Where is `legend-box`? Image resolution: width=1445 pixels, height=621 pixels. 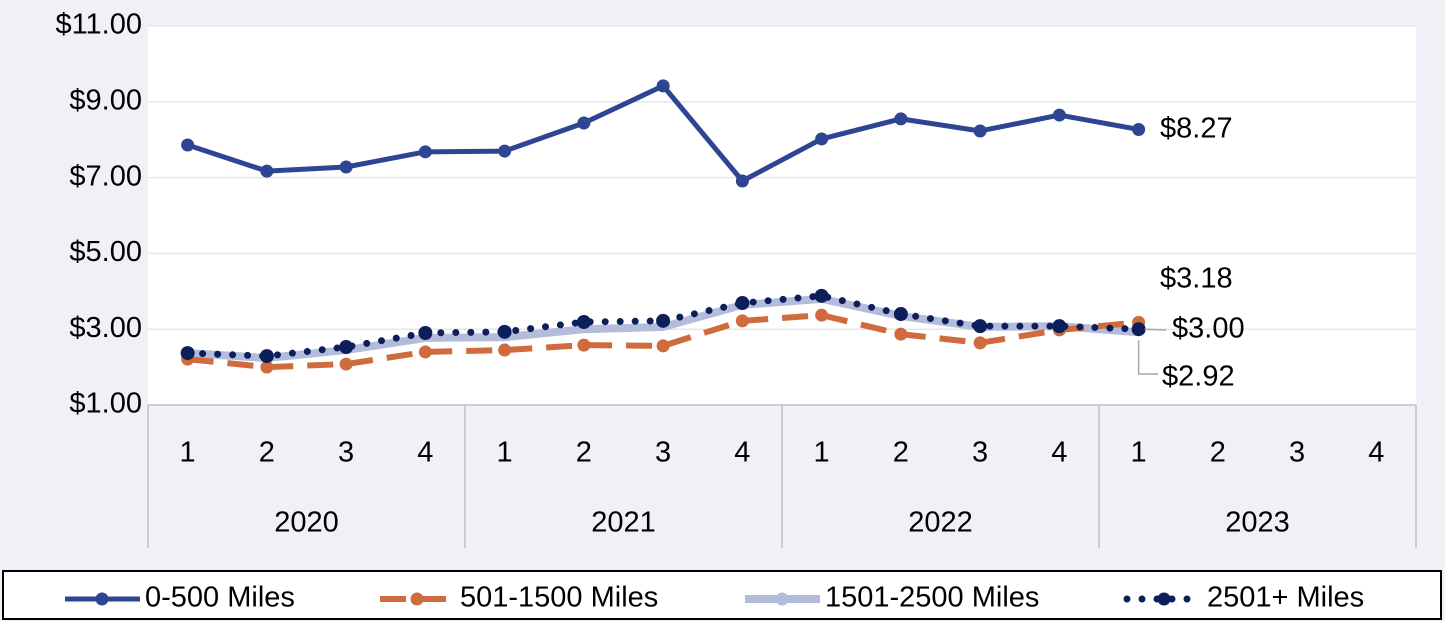
legend-box is located at coordinates (722, 595).